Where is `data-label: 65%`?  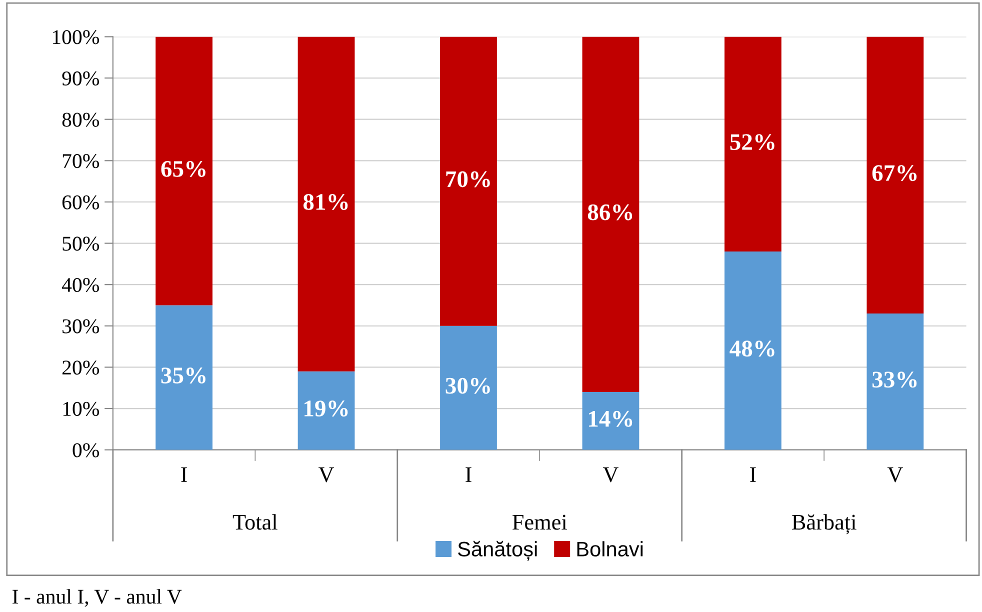 data-label: 65% is located at coordinates (183, 168).